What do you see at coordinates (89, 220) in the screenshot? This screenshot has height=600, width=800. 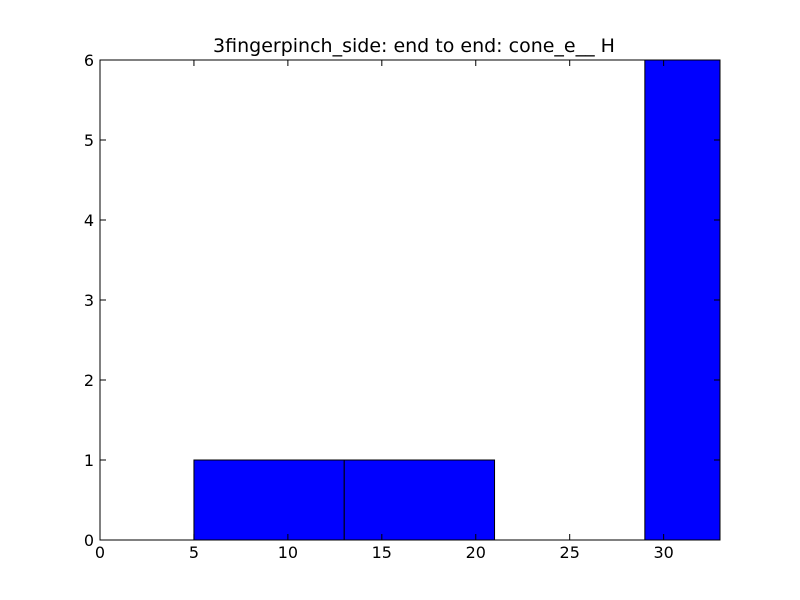 I see `y-tick-label: 4` at bounding box center [89, 220].